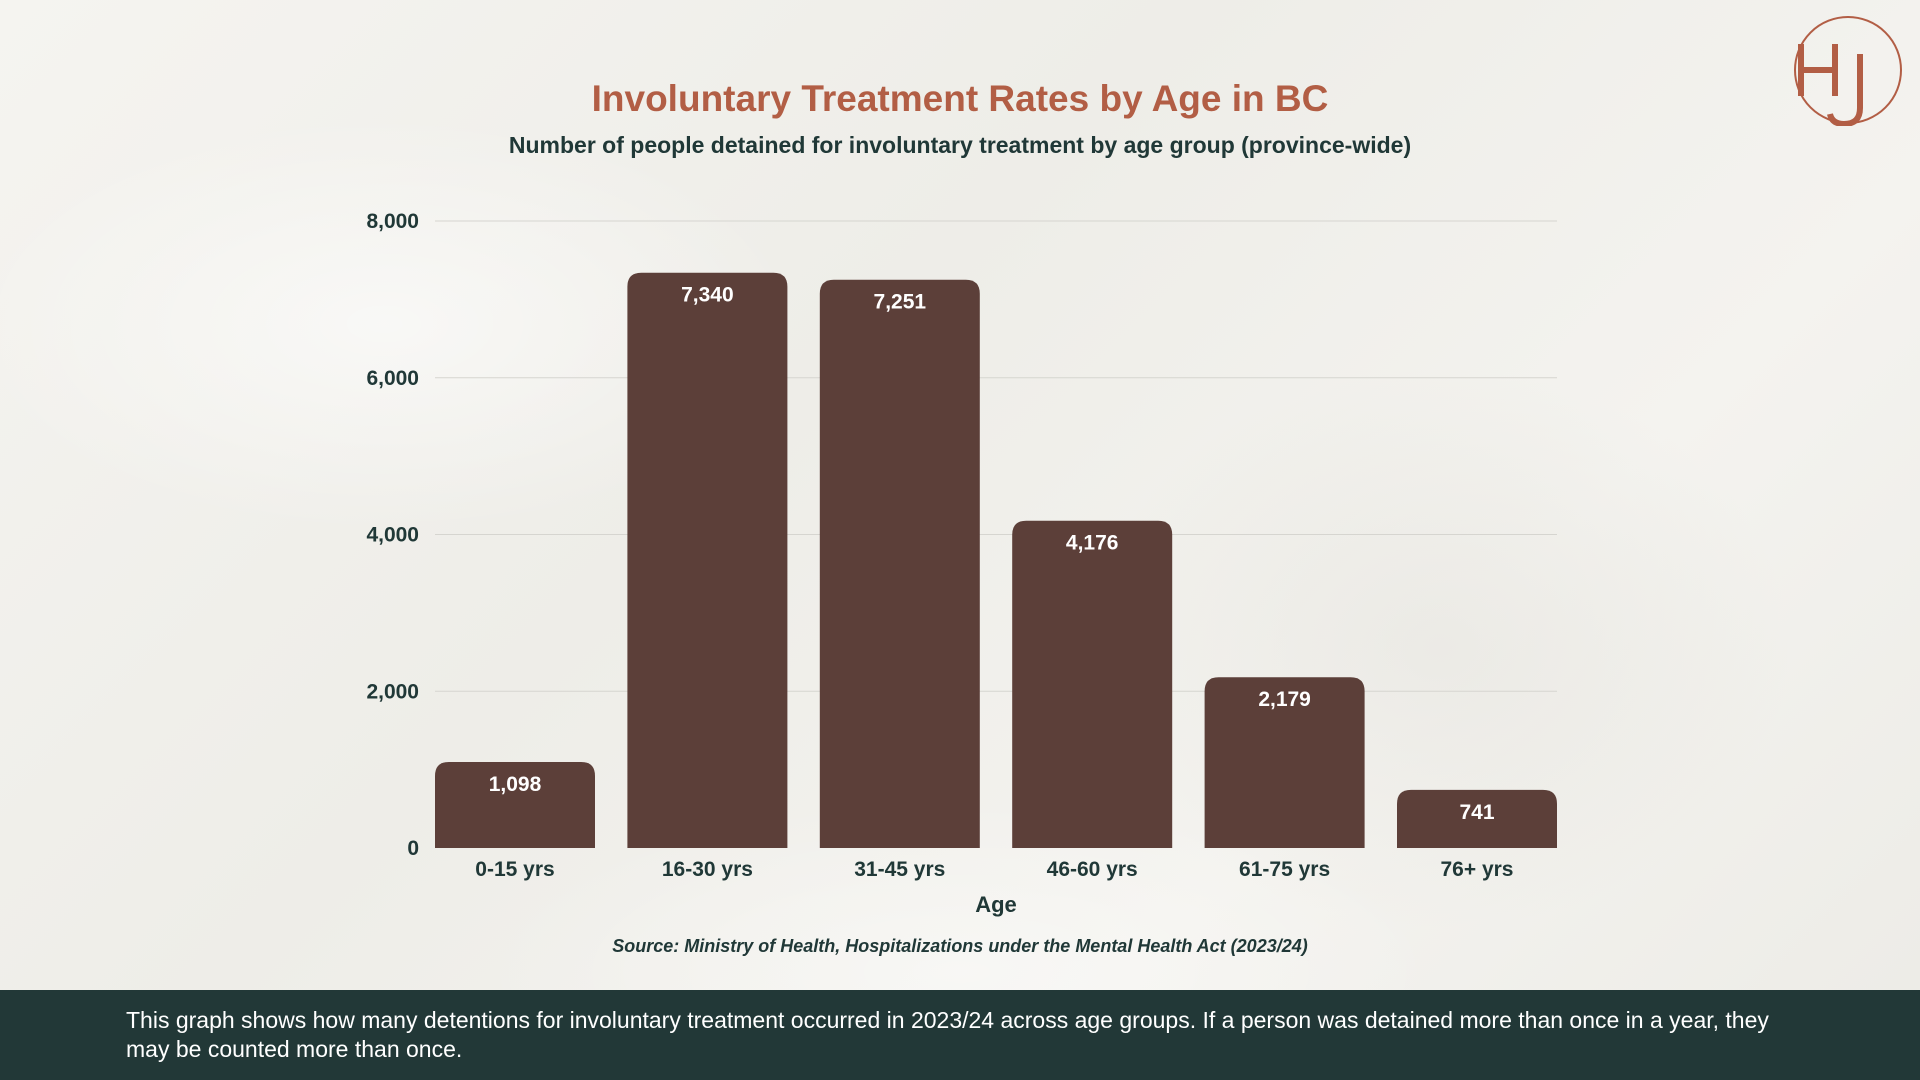 Image resolution: width=1920 pixels, height=1080 pixels. What do you see at coordinates (392, 691) in the screenshot?
I see `y-tick-label: 2,000` at bounding box center [392, 691].